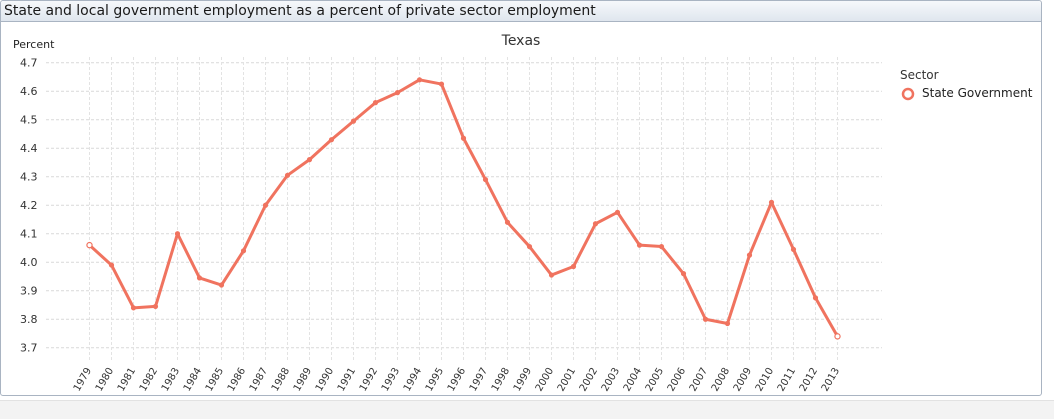 The height and width of the screenshot is (419, 1054). Describe the element at coordinates (29, 348) in the screenshot. I see `y-tick-label: 3.7` at that location.